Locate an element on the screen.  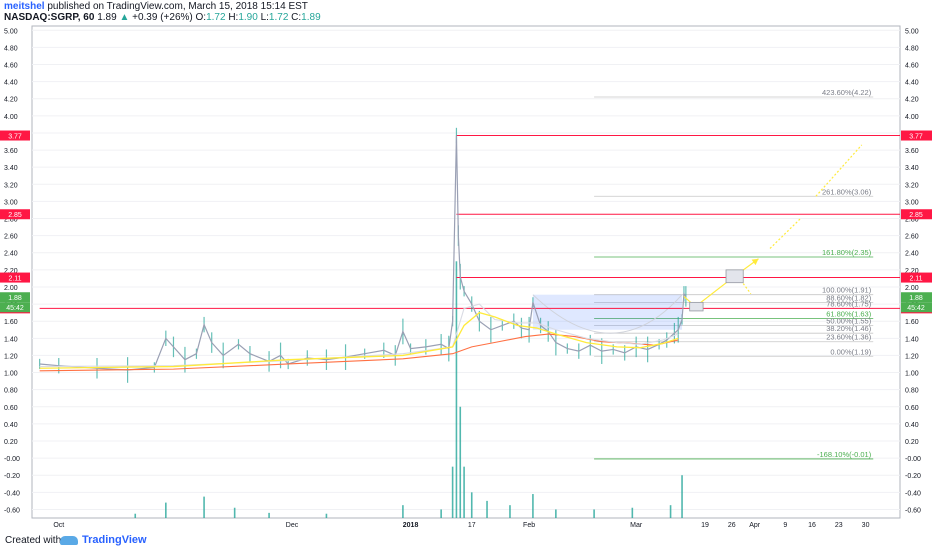
x-tick-label: 16 is located at coordinates (812, 525).